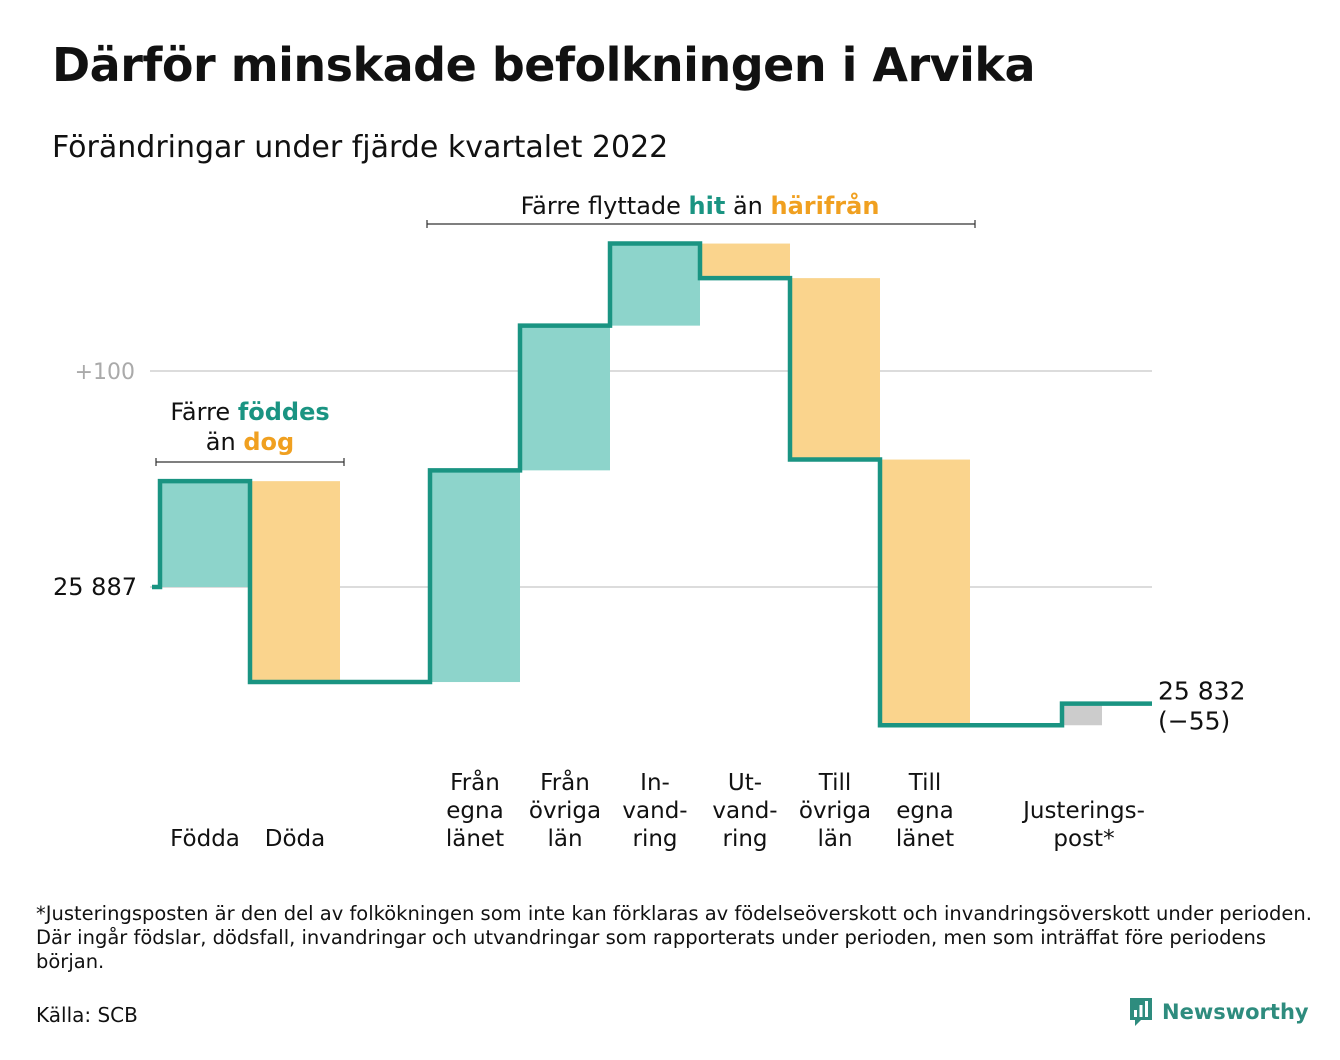 This screenshot has width=1340, height=1060. What do you see at coordinates (655, 783) in the screenshot?
I see `category-label: In-` at bounding box center [655, 783].